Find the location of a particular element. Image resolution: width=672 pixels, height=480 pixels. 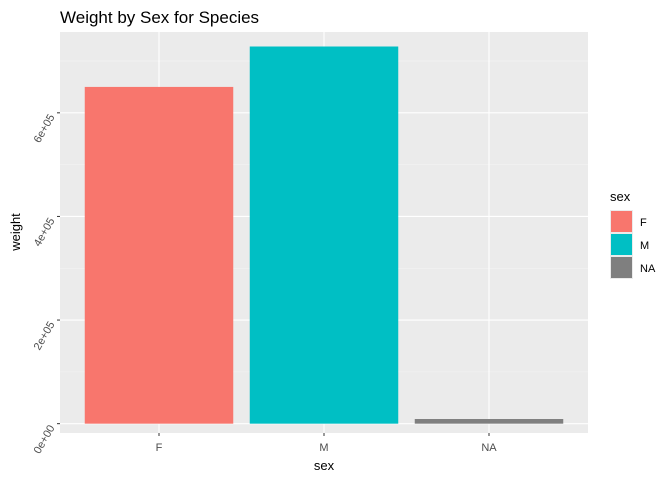

x-tick-label: NA is located at coordinates (489, 448).